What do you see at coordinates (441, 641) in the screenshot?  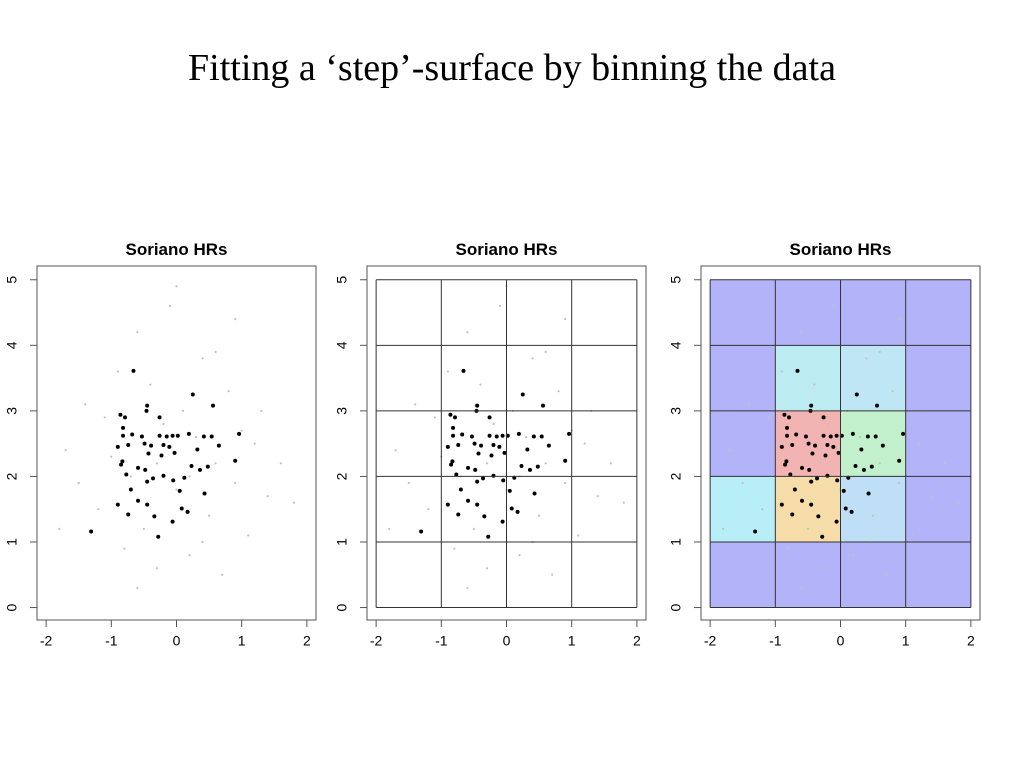 I see `x-tick-label: -1` at bounding box center [441, 641].